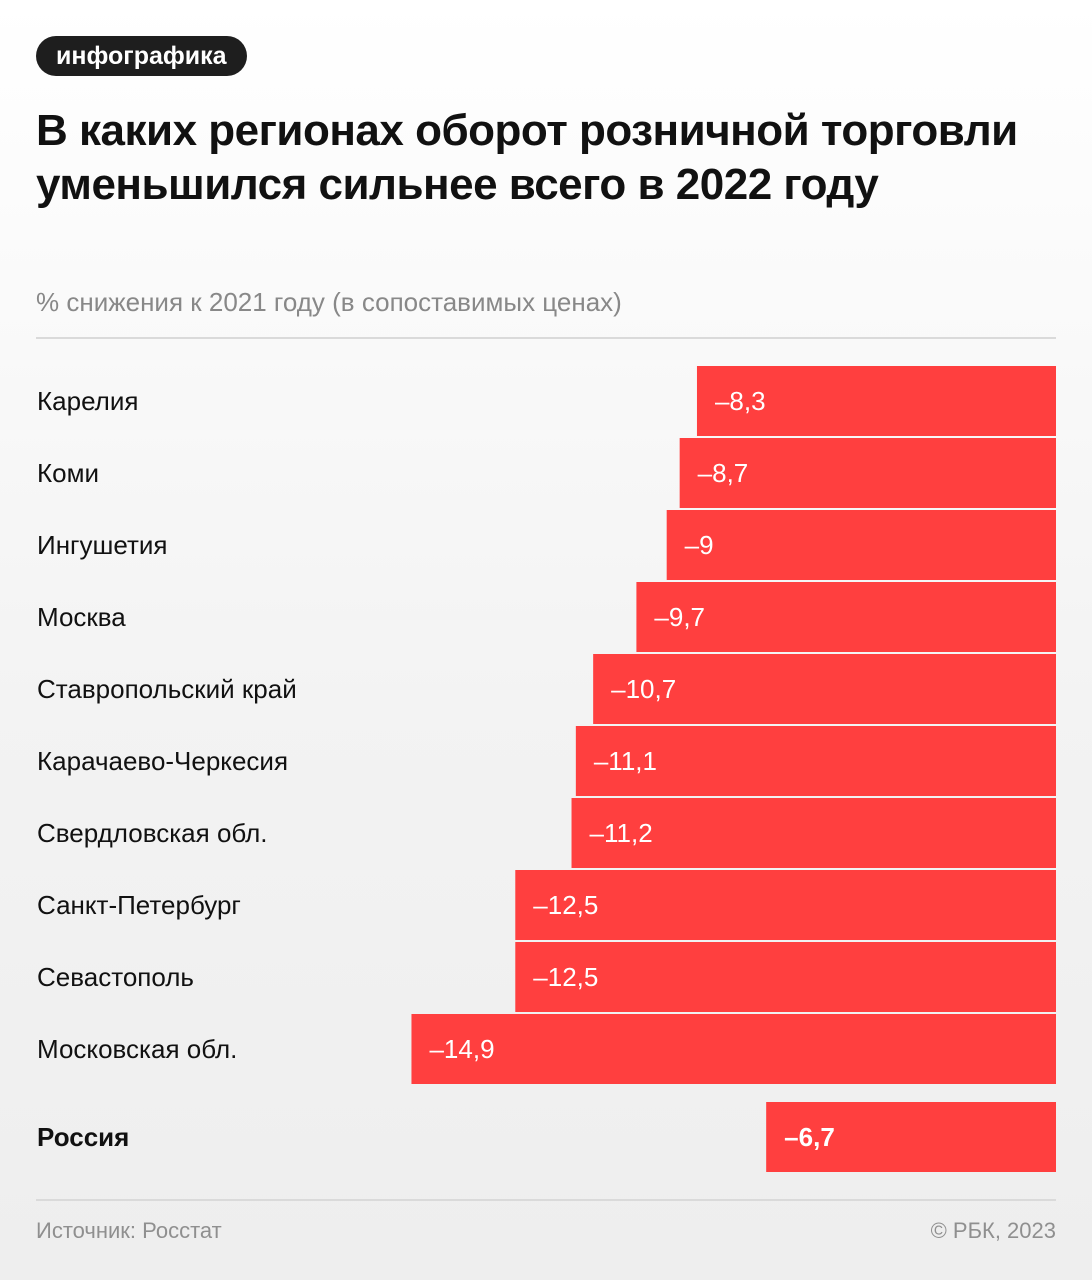 This screenshot has height=1280, width=1092. What do you see at coordinates (461, 1049) in the screenshot?
I see `value-label: –14,9` at bounding box center [461, 1049].